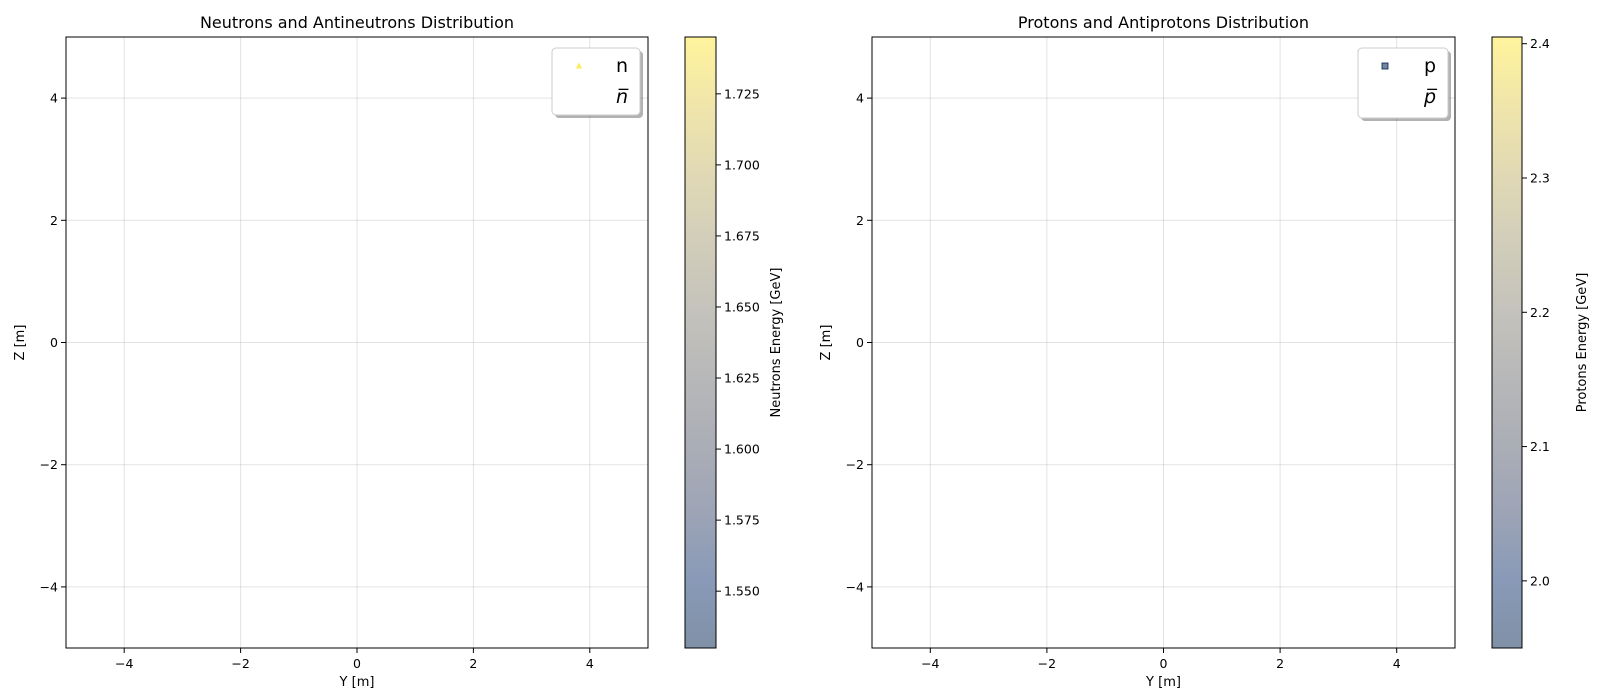 This screenshot has width=1600, height=700. What do you see at coordinates (776, 343) in the screenshot?
I see `colorbar-label: Neutrons Energy [GeV]` at bounding box center [776, 343].